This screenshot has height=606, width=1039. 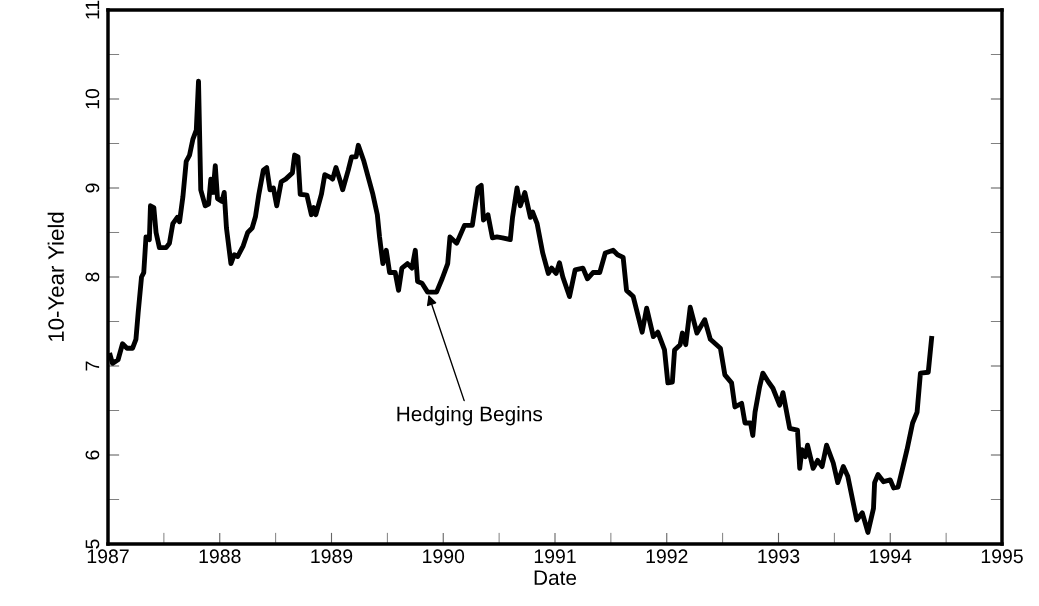 What do you see at coordinates (92, 188) in the screenshot?
I see `y-tick-label: 9` at bounding box center [92, 188].